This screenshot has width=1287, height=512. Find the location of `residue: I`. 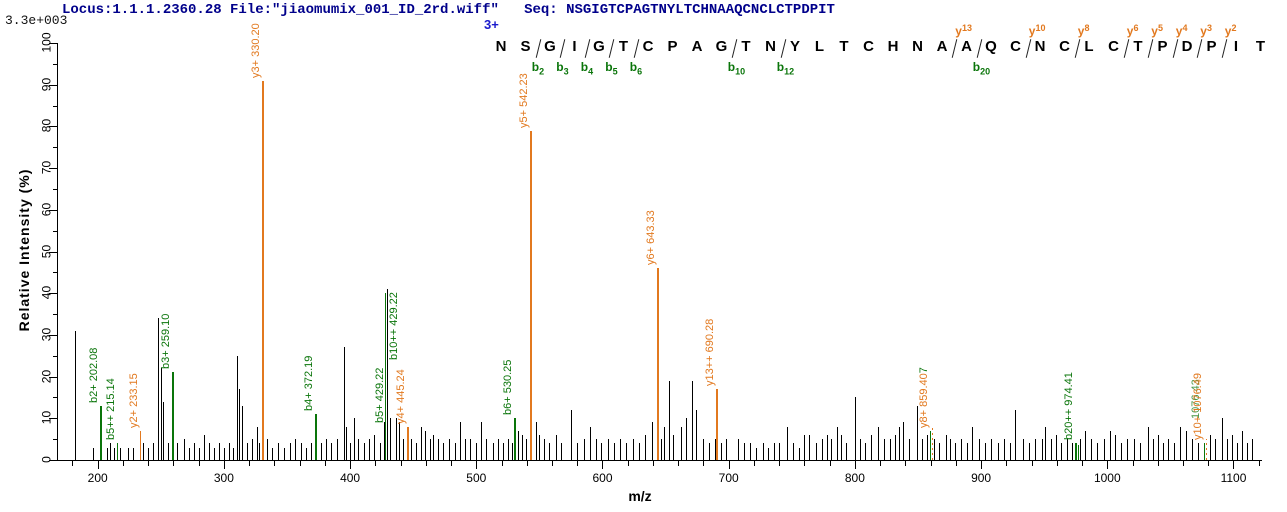

residue: I is located at coordinates (574, 46).